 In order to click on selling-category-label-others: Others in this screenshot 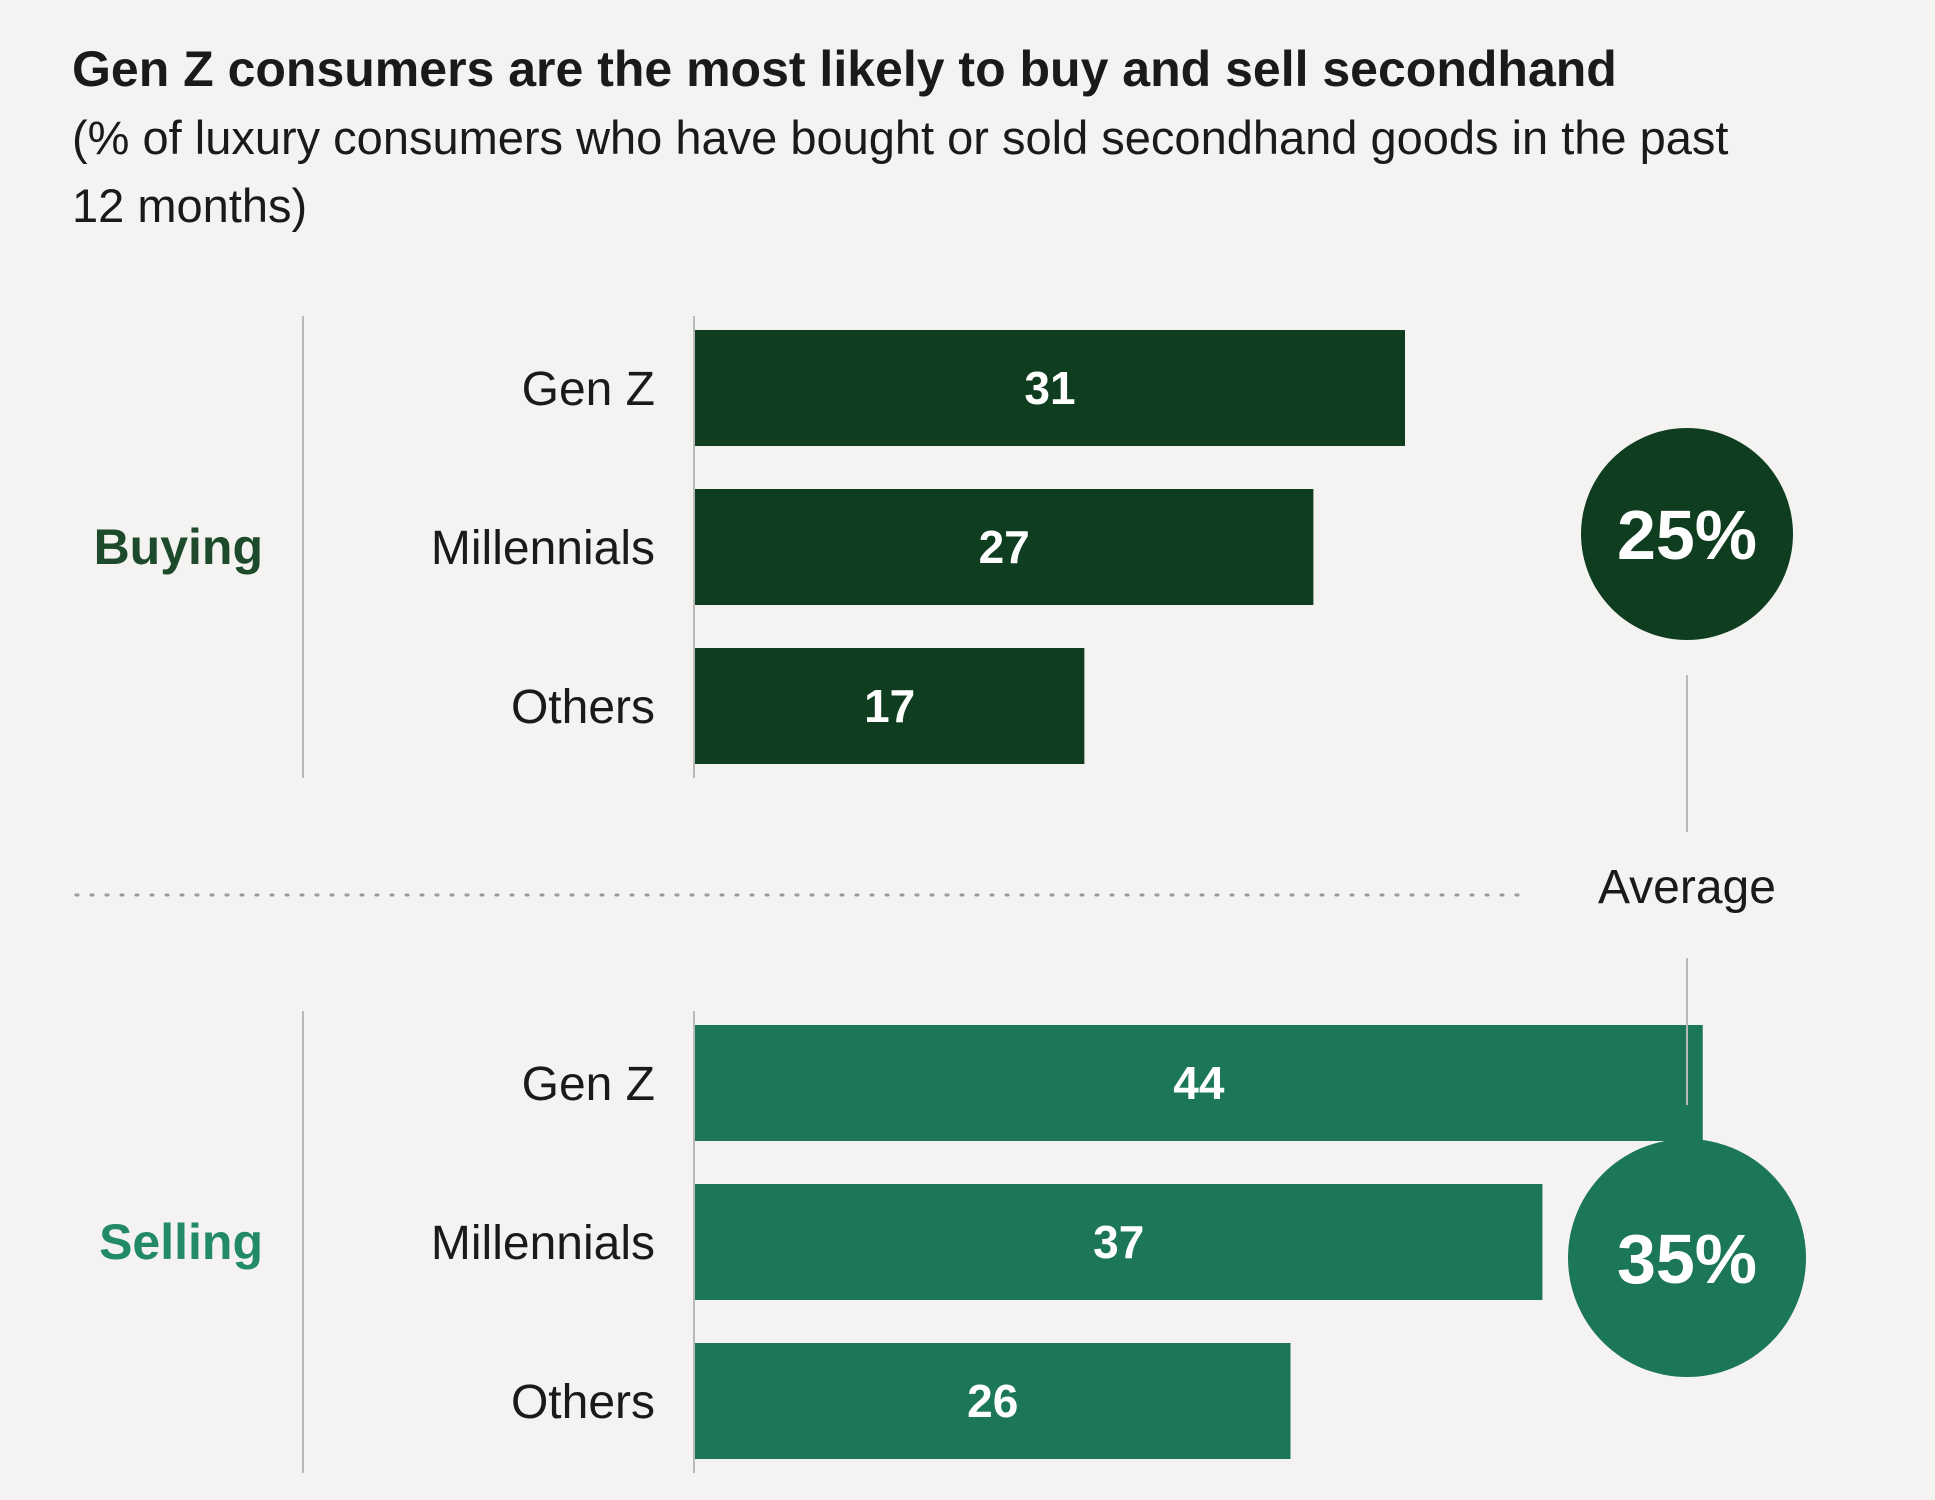, I will do `click(583, 1402)`.